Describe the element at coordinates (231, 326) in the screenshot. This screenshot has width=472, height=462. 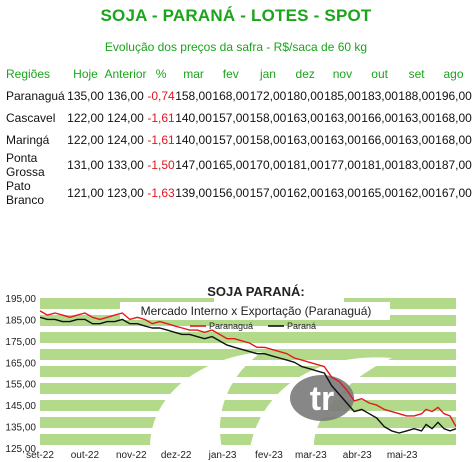
I see `legend-label: Paranaguá` at that location.